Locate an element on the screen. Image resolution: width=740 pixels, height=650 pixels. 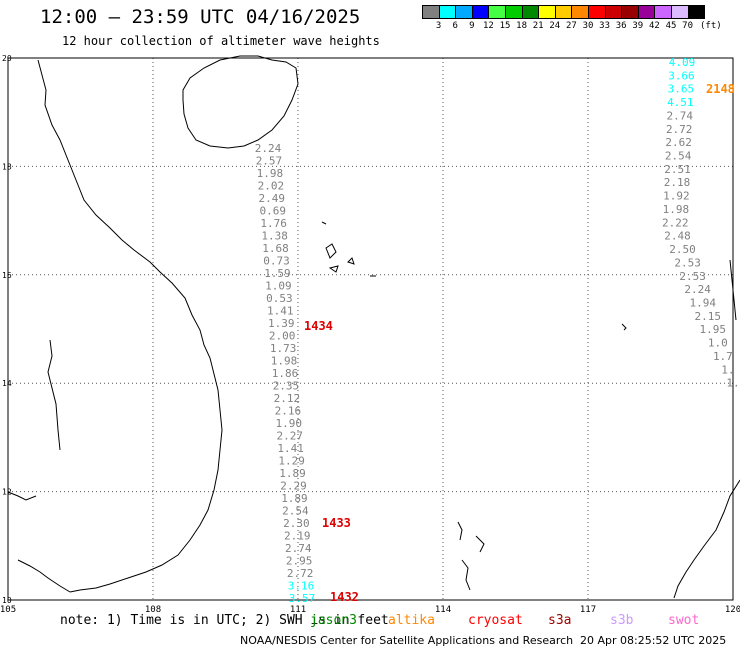
x-axis-label: 111 is located at coordinates (298, 610).